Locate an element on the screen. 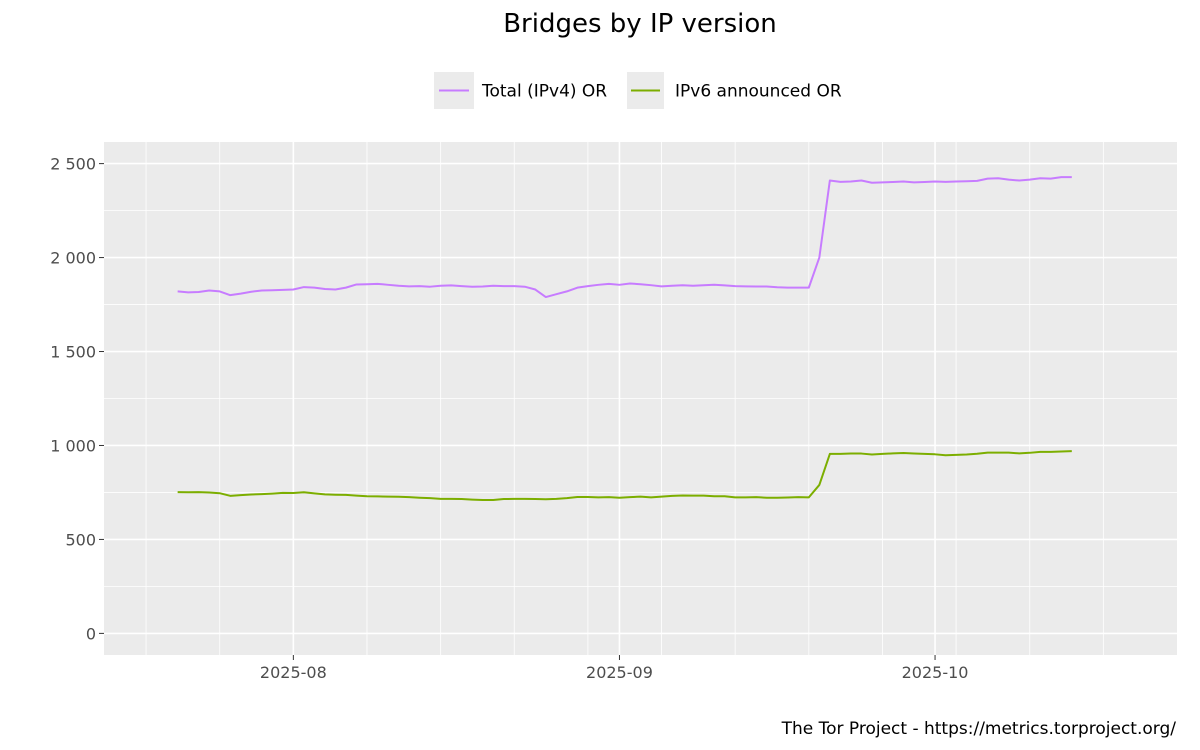 The image size is (1200, 750). x-tick-label: 2025-08 is located at coordinates (293, 672).